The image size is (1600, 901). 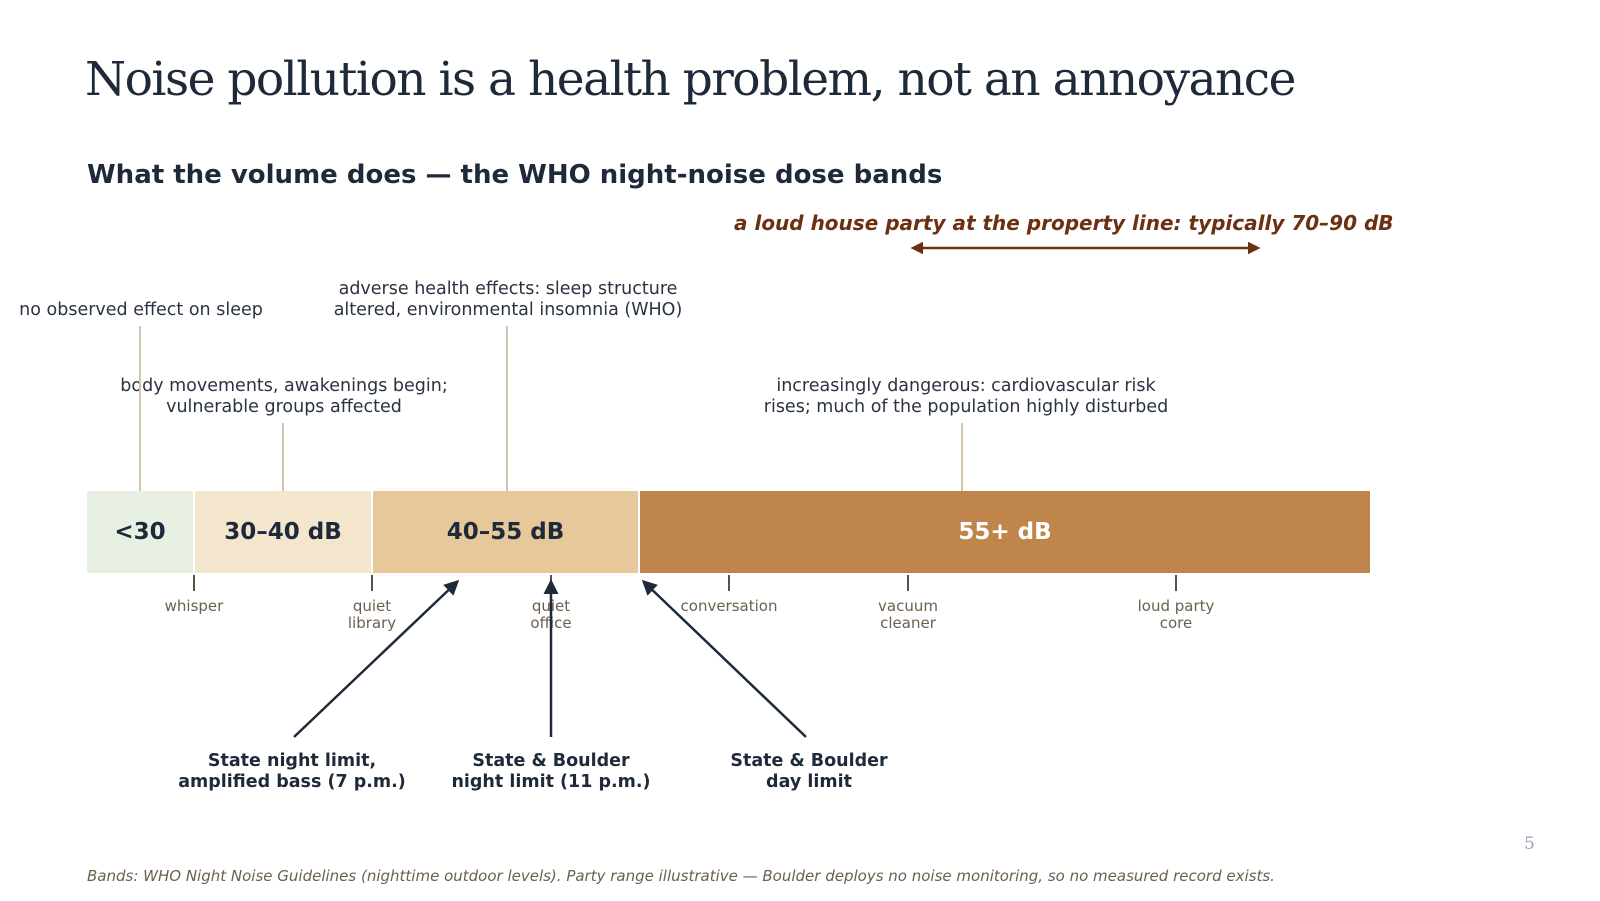 I want to click on band-label: 30–40 dB, so click(x=283, y=532).